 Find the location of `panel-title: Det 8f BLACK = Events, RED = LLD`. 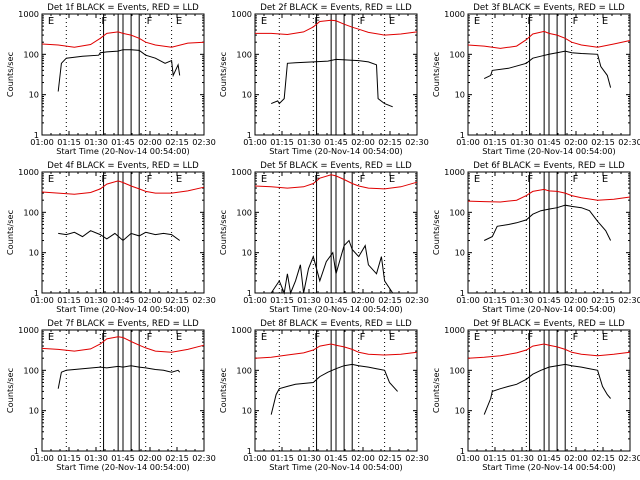

panel-title: Det 8f BLACK = Events, RED = LLD is located at coordinates (336, 324).